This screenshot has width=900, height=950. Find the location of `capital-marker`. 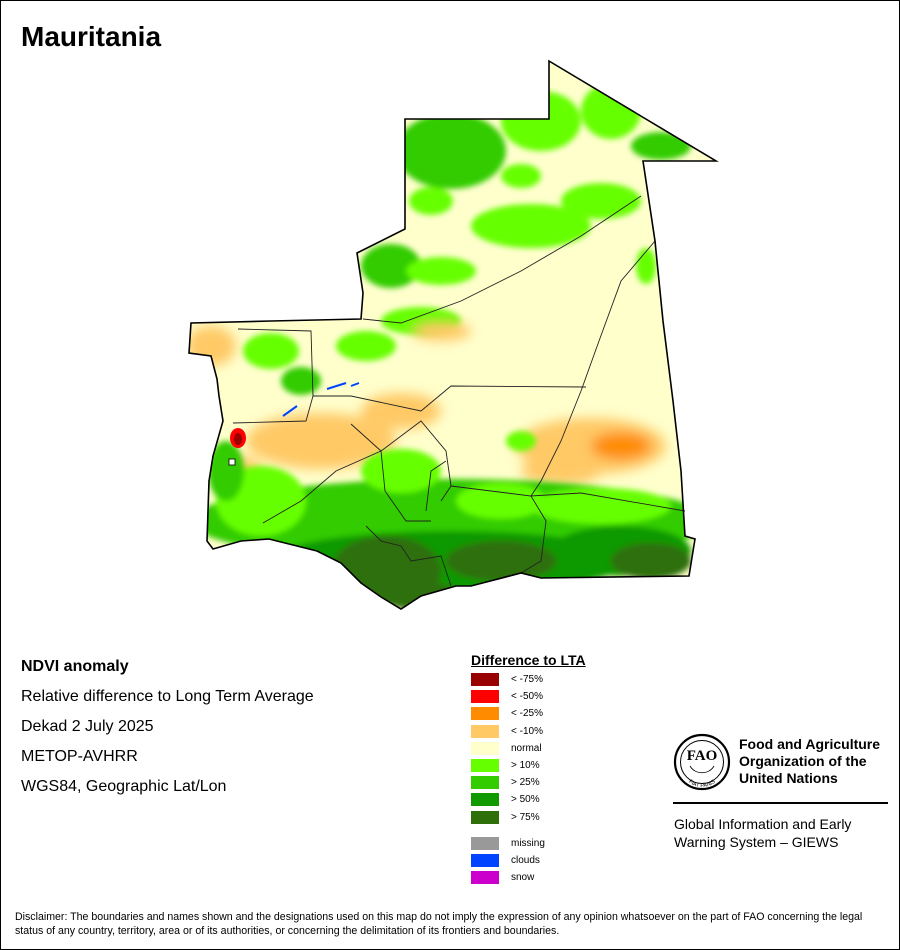

capital-marker is located at coordinates (232, 462).